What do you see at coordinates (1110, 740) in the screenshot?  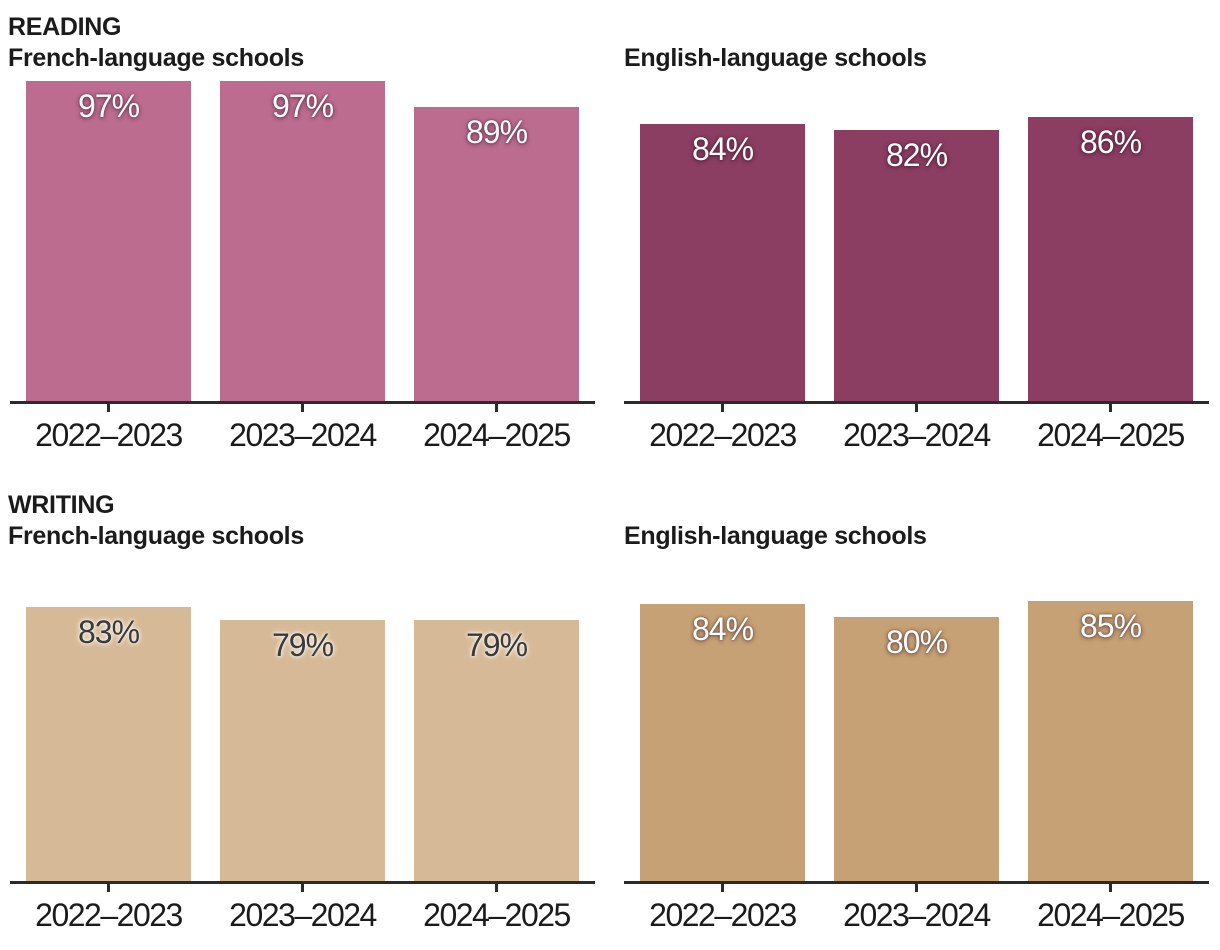 I see `bar: 85%` at bounding box center [1110, 740].